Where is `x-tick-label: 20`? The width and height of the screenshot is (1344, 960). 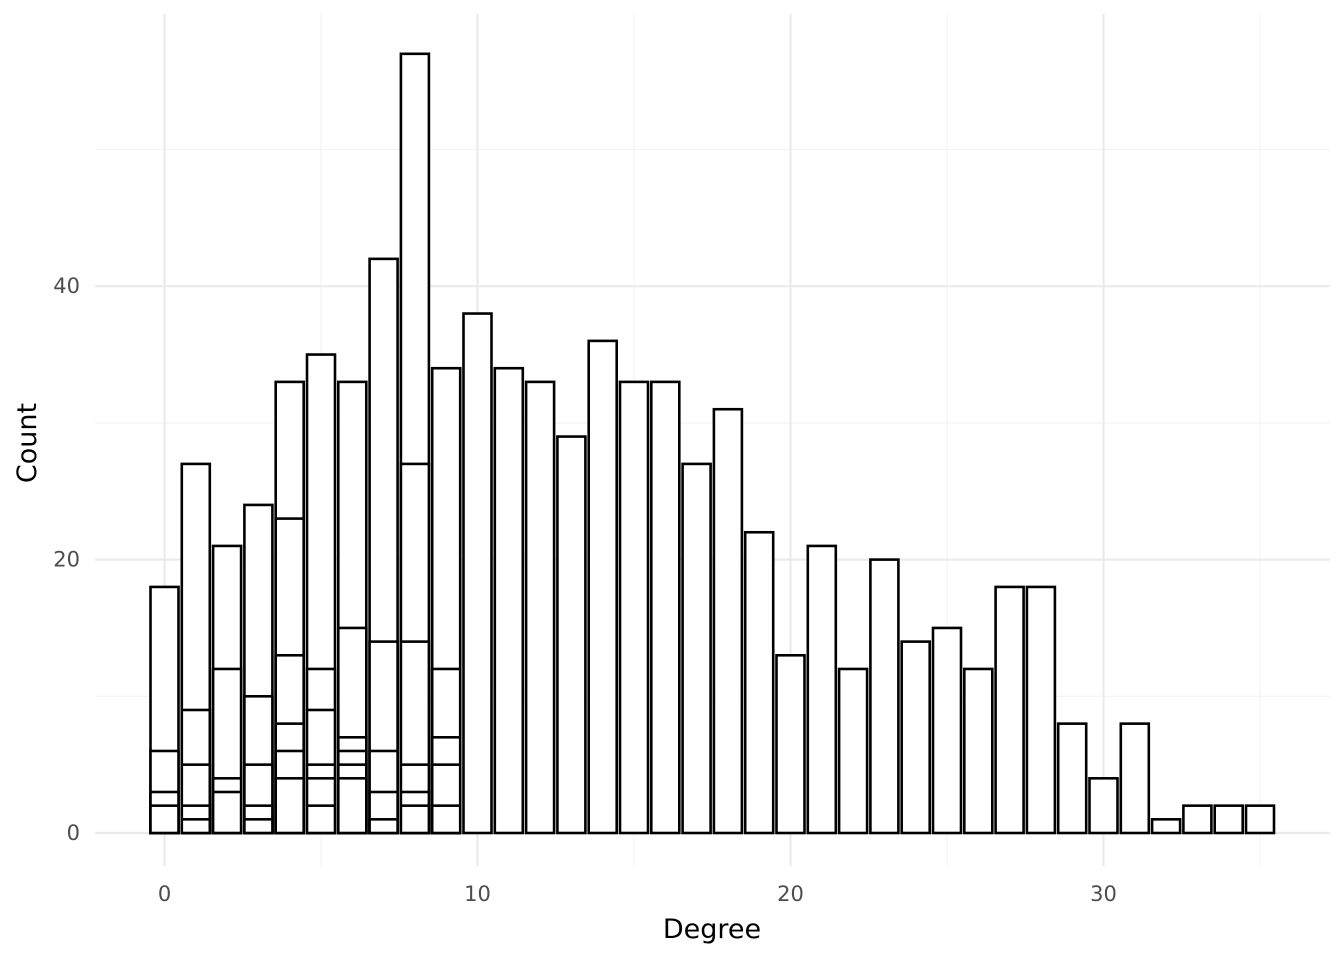
x-tick-label: 20 is located at coordinates (790, 894).